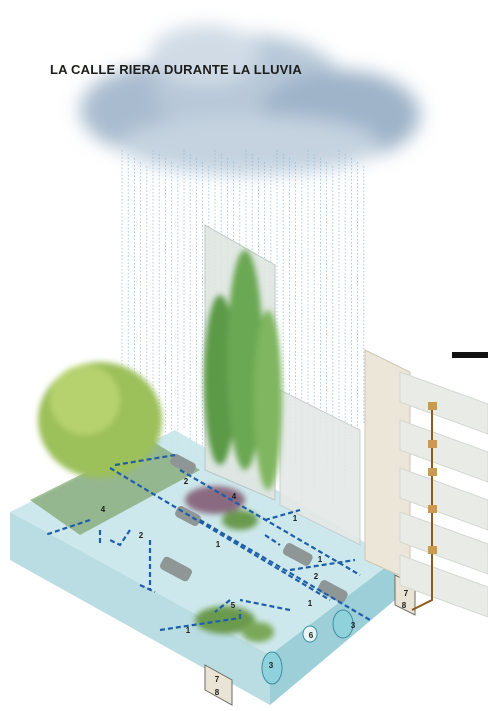 The image size is (488, 711). I want to click on street-front-face, so click(140, 608).